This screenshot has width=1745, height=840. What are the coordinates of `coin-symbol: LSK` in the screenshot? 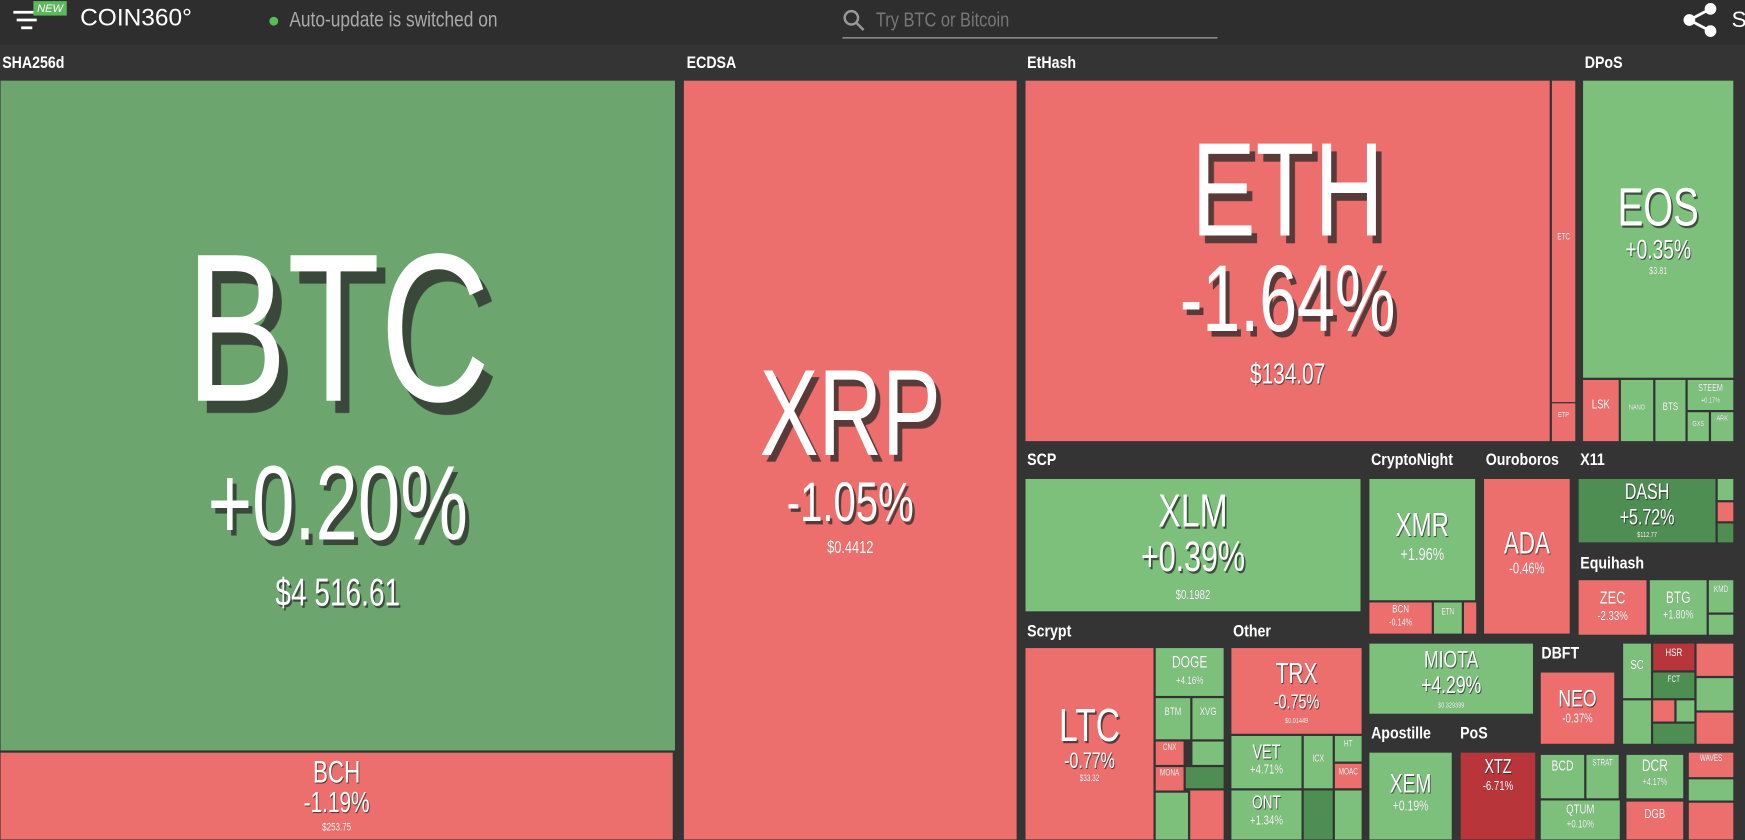 It's located at (1601, 404).